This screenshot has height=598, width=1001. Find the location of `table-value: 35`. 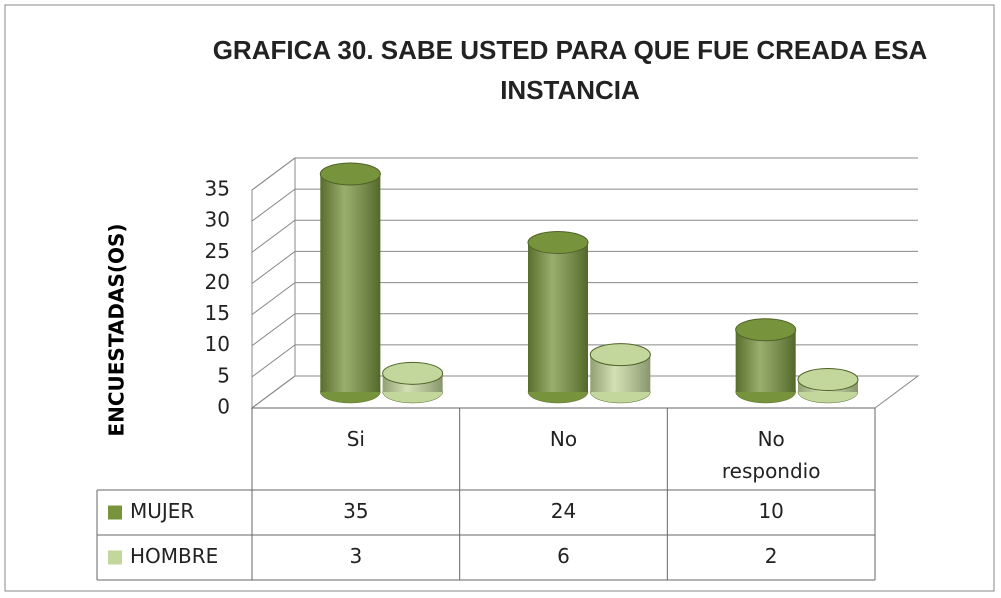

table-value: 35 is located at coordinates (355, 511).